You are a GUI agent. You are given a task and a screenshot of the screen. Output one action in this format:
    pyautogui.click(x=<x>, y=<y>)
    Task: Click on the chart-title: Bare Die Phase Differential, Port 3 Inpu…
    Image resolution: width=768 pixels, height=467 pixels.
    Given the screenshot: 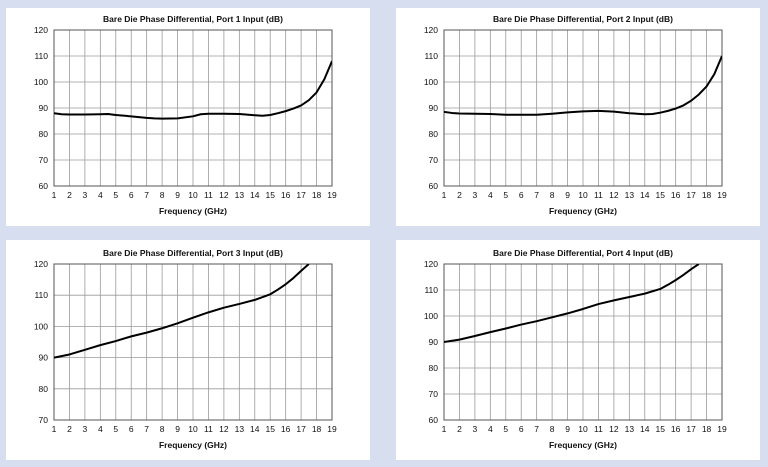 What is the action you would take?
    pyautogui.click(x=193, y=253)
    